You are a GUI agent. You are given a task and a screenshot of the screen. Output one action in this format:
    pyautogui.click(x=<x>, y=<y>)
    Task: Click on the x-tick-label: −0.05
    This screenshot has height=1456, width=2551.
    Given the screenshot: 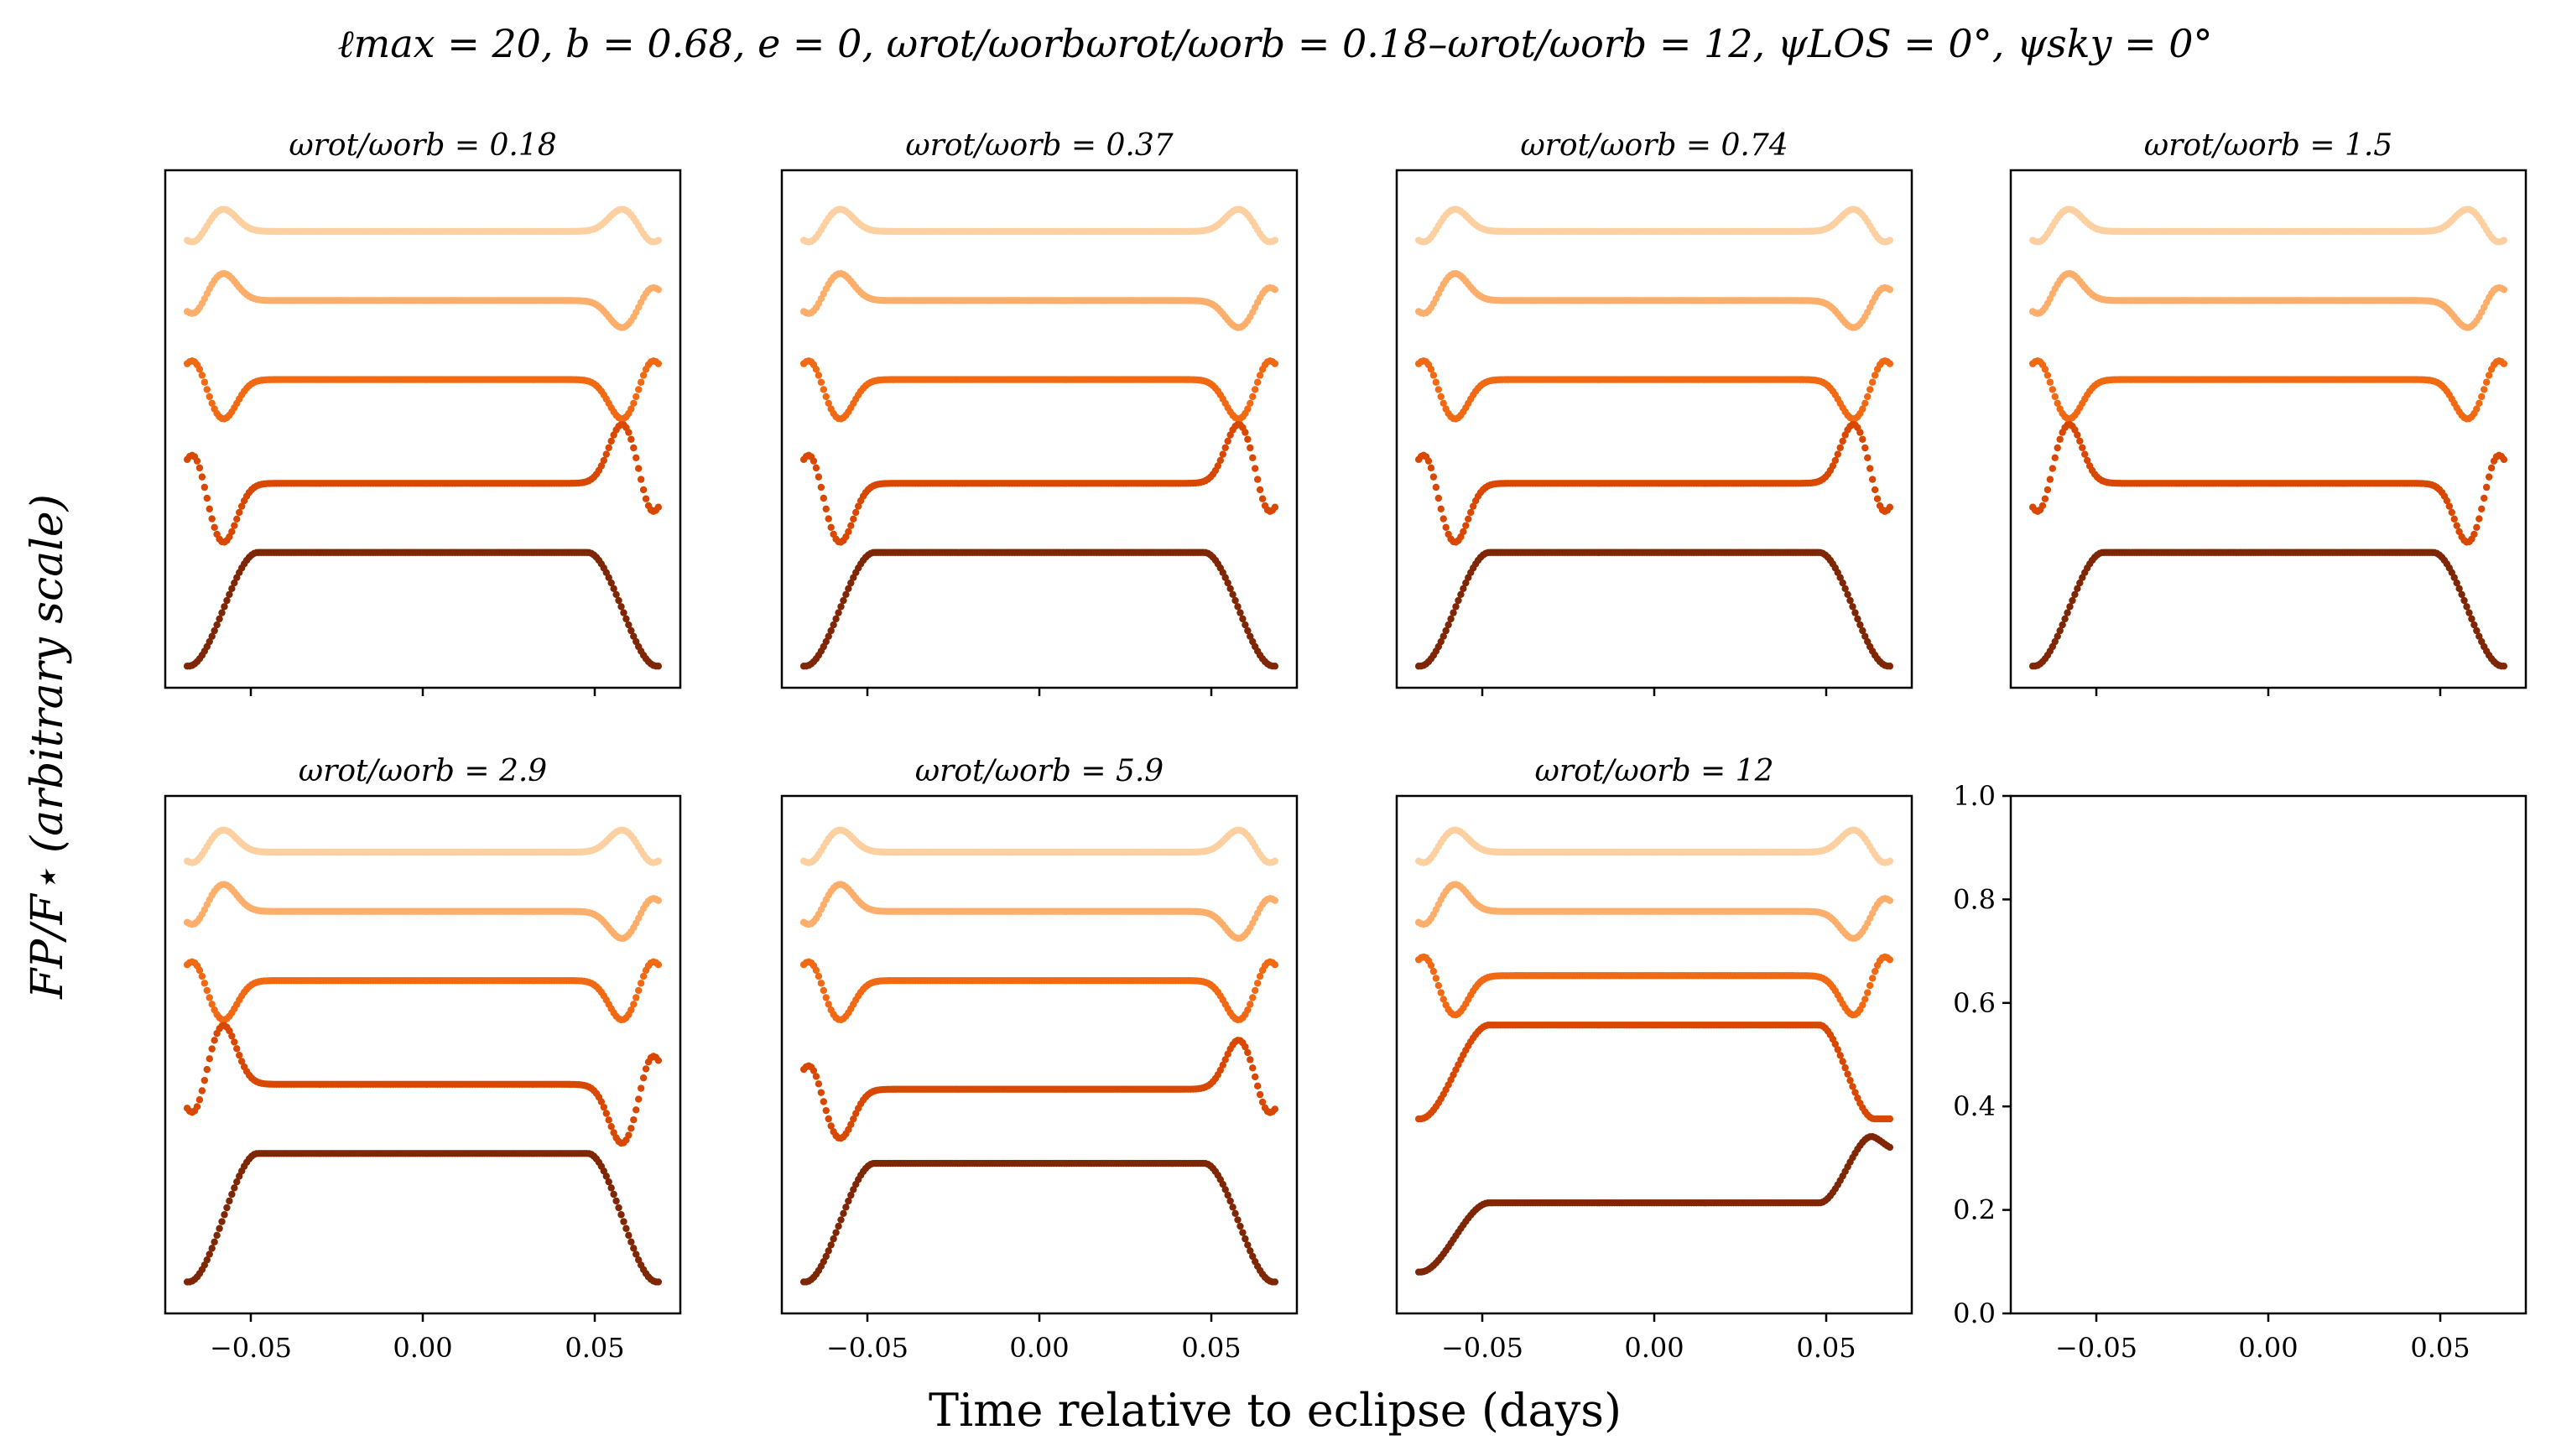 What is the action you would take?
    pyautogui.click(x=867, y=1348)
    